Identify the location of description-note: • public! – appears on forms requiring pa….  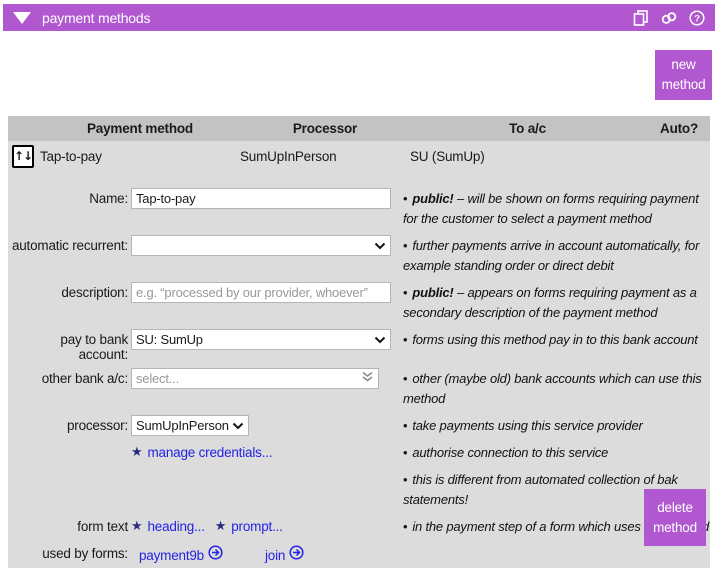
(550, 302).